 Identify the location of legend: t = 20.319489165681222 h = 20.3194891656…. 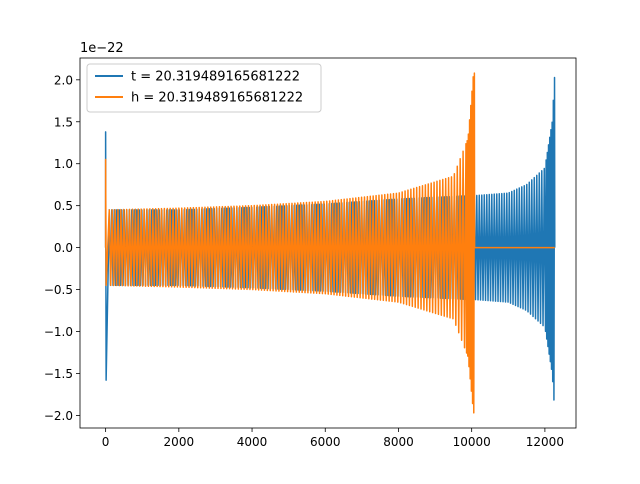
(204, 88).